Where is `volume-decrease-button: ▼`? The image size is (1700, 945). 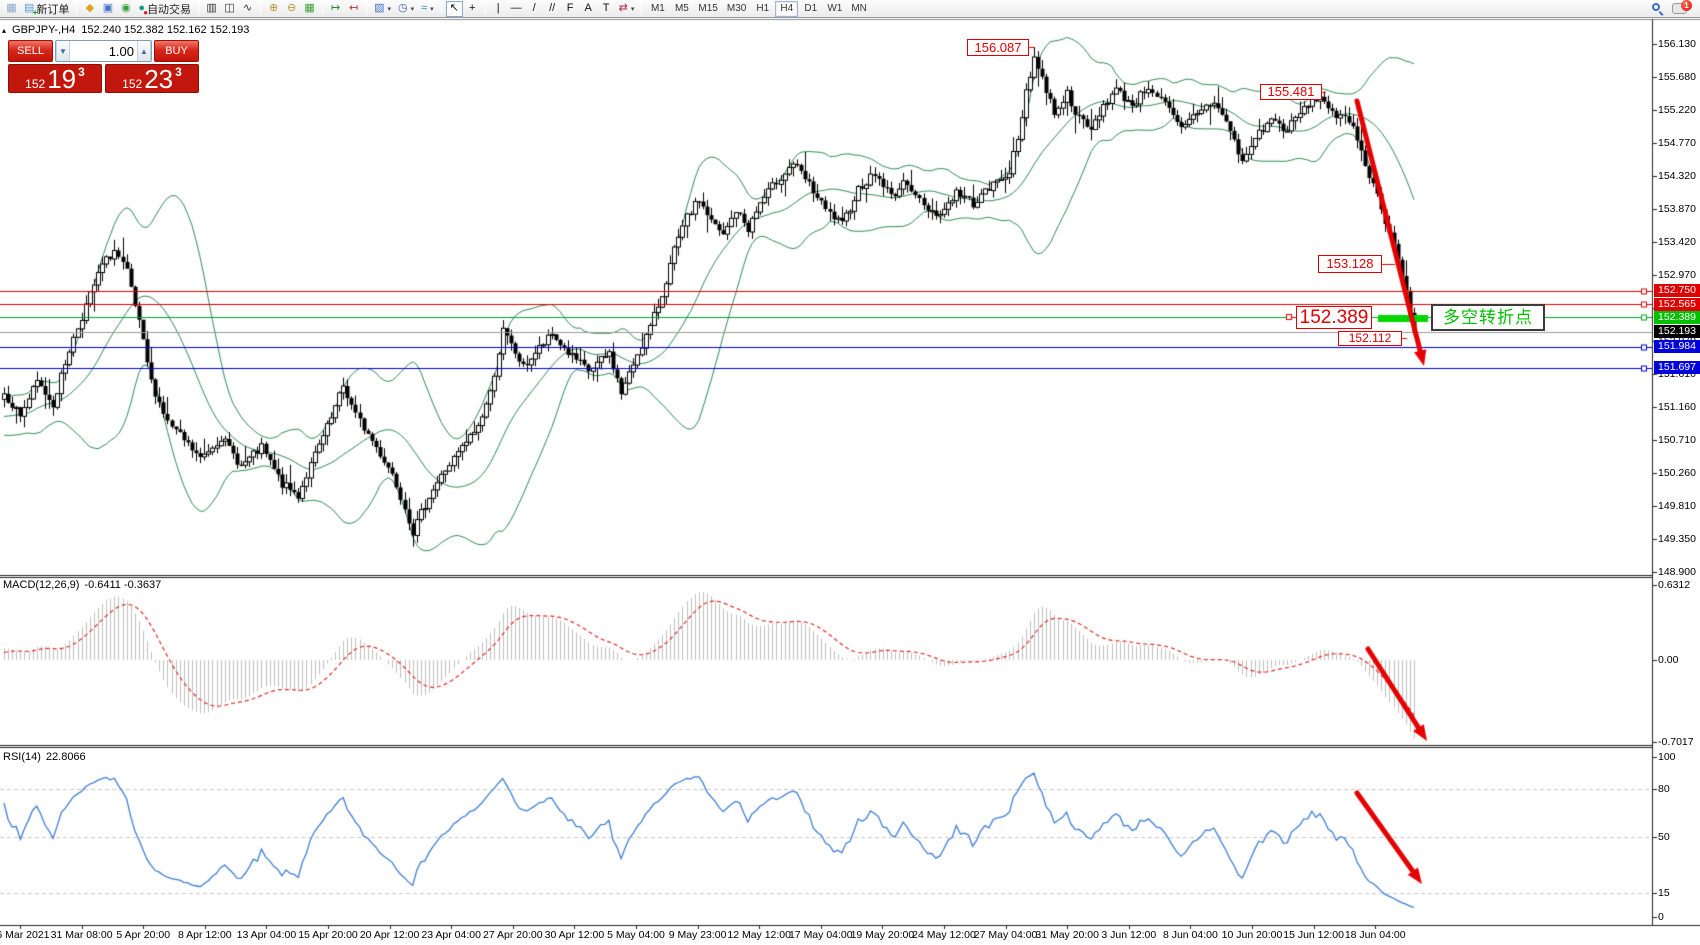 volume-decrease-button: ▼ is located at coordinates (63, 51).